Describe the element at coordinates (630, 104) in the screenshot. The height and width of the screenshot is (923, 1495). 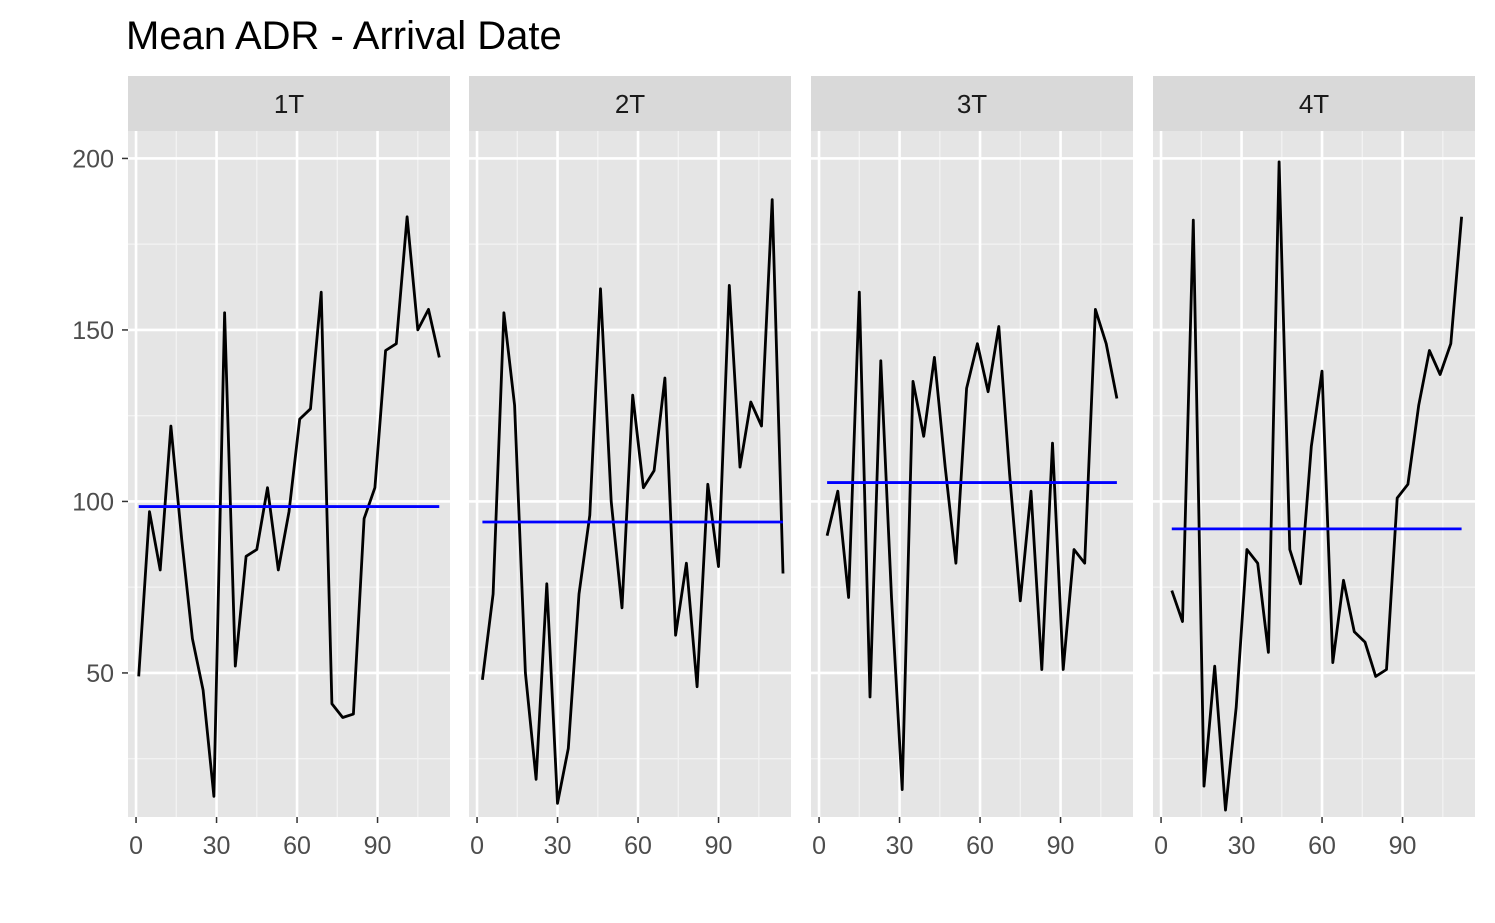
I see `facet-strip-label: 2T` at that location.